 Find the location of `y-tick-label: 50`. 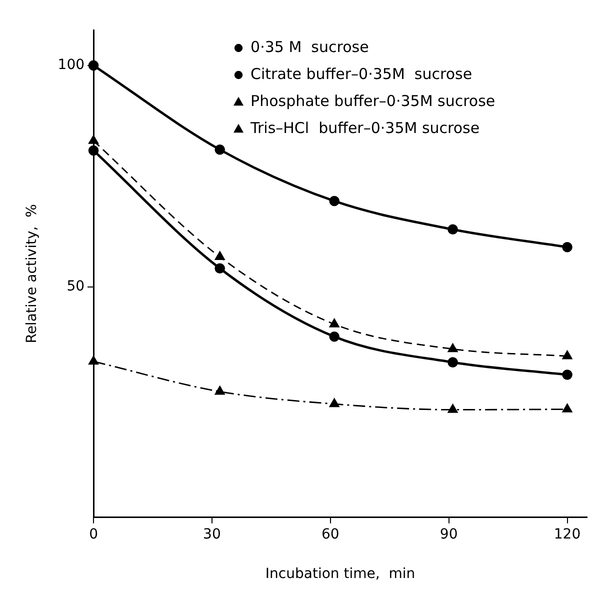

y-tick-label: 50 is located at coordinates (75, 286).